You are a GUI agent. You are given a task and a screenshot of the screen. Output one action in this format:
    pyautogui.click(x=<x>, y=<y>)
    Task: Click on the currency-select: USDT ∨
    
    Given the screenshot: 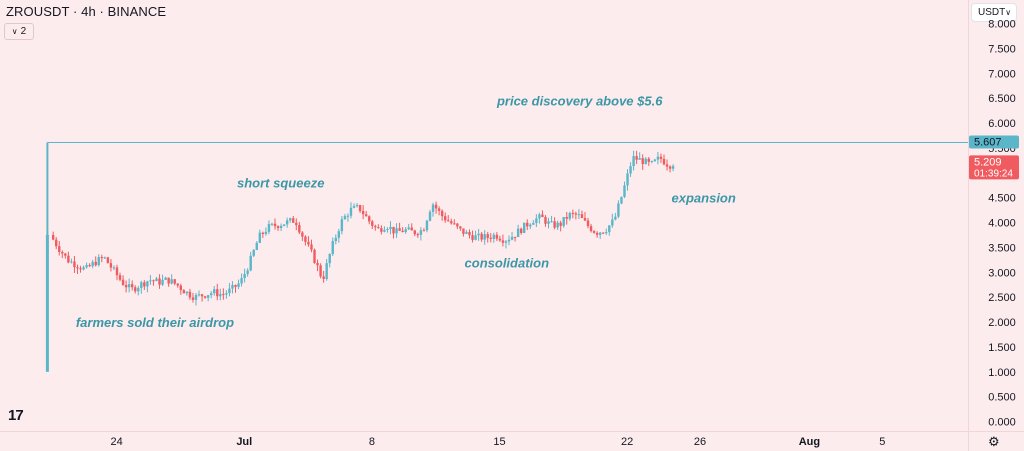 What is the action you would take?
    pyautogui.click(x=994, y=12)
    